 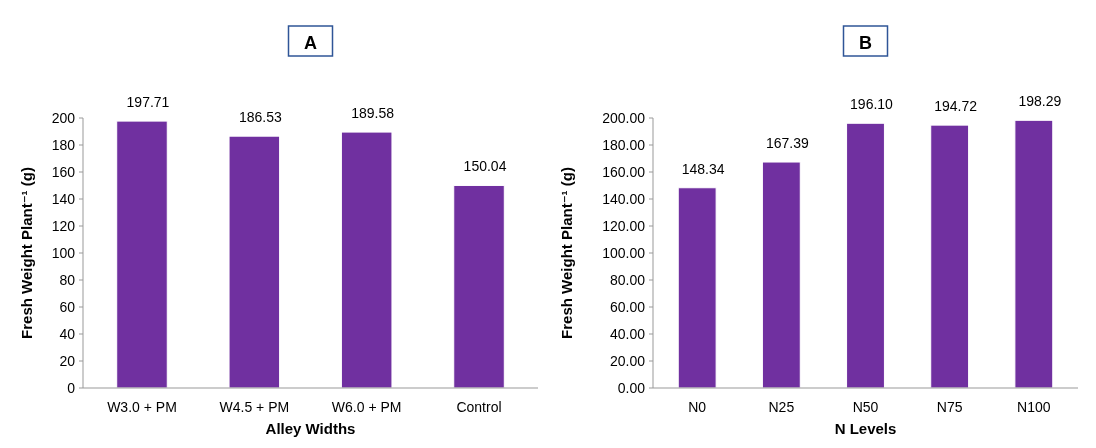 What do you see at coordinates (787, 143) in the screenshot?
I see `data-label: 167.39` at bounding box center [787, 143].